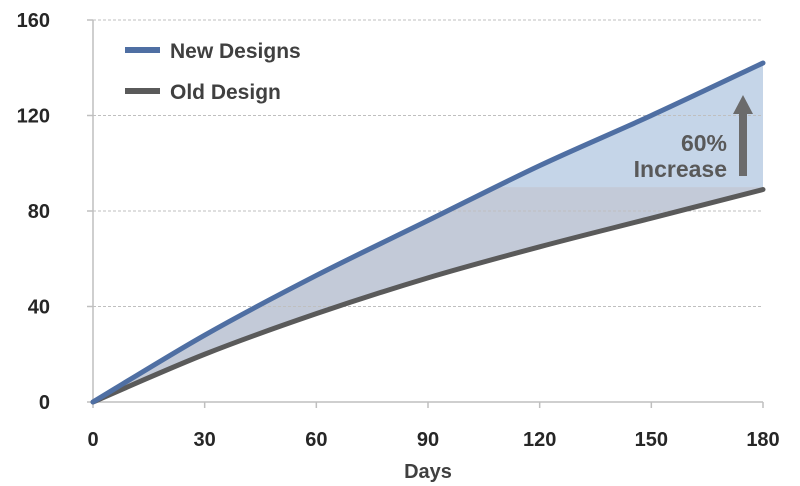  Describe the element at coordinates (39, 212) in the screenshot. I see `y-tick-label-80: 80` at that location.